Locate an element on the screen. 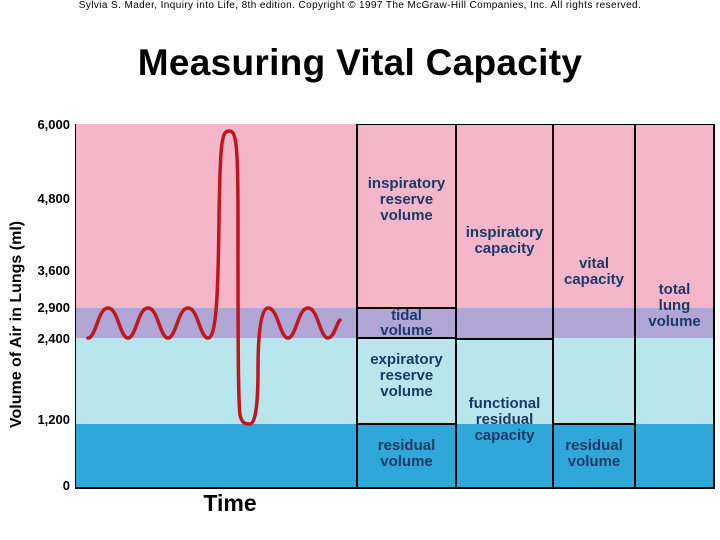  y-tick-2400: 2,400 is located at coordinates (53, 338).